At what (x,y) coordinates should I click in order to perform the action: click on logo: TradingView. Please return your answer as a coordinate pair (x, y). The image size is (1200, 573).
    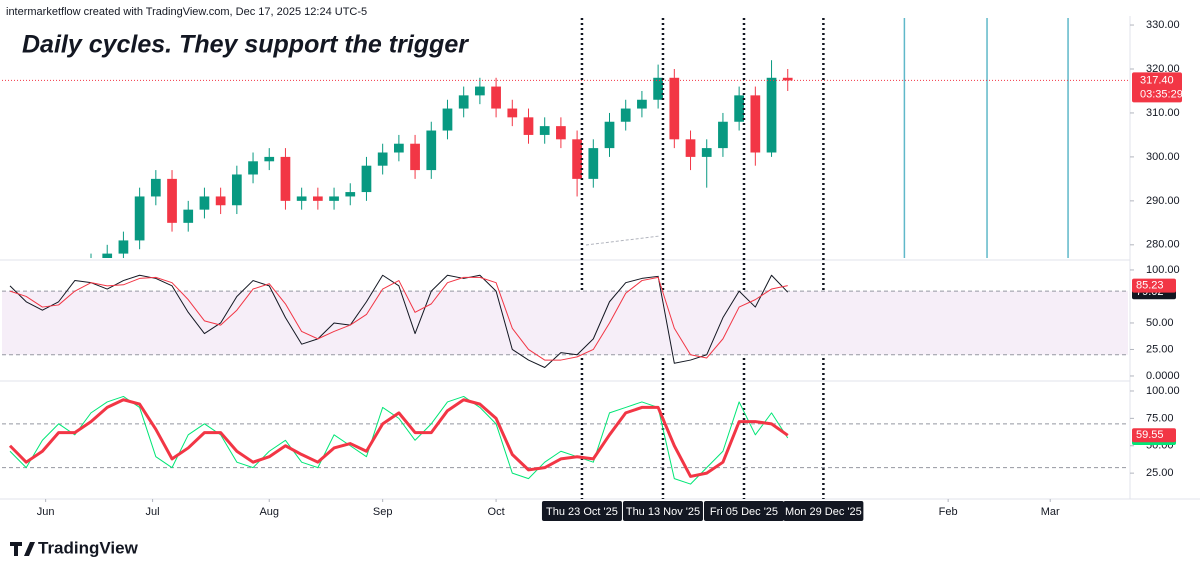
    Looking at the image, I should click on (74, 547).